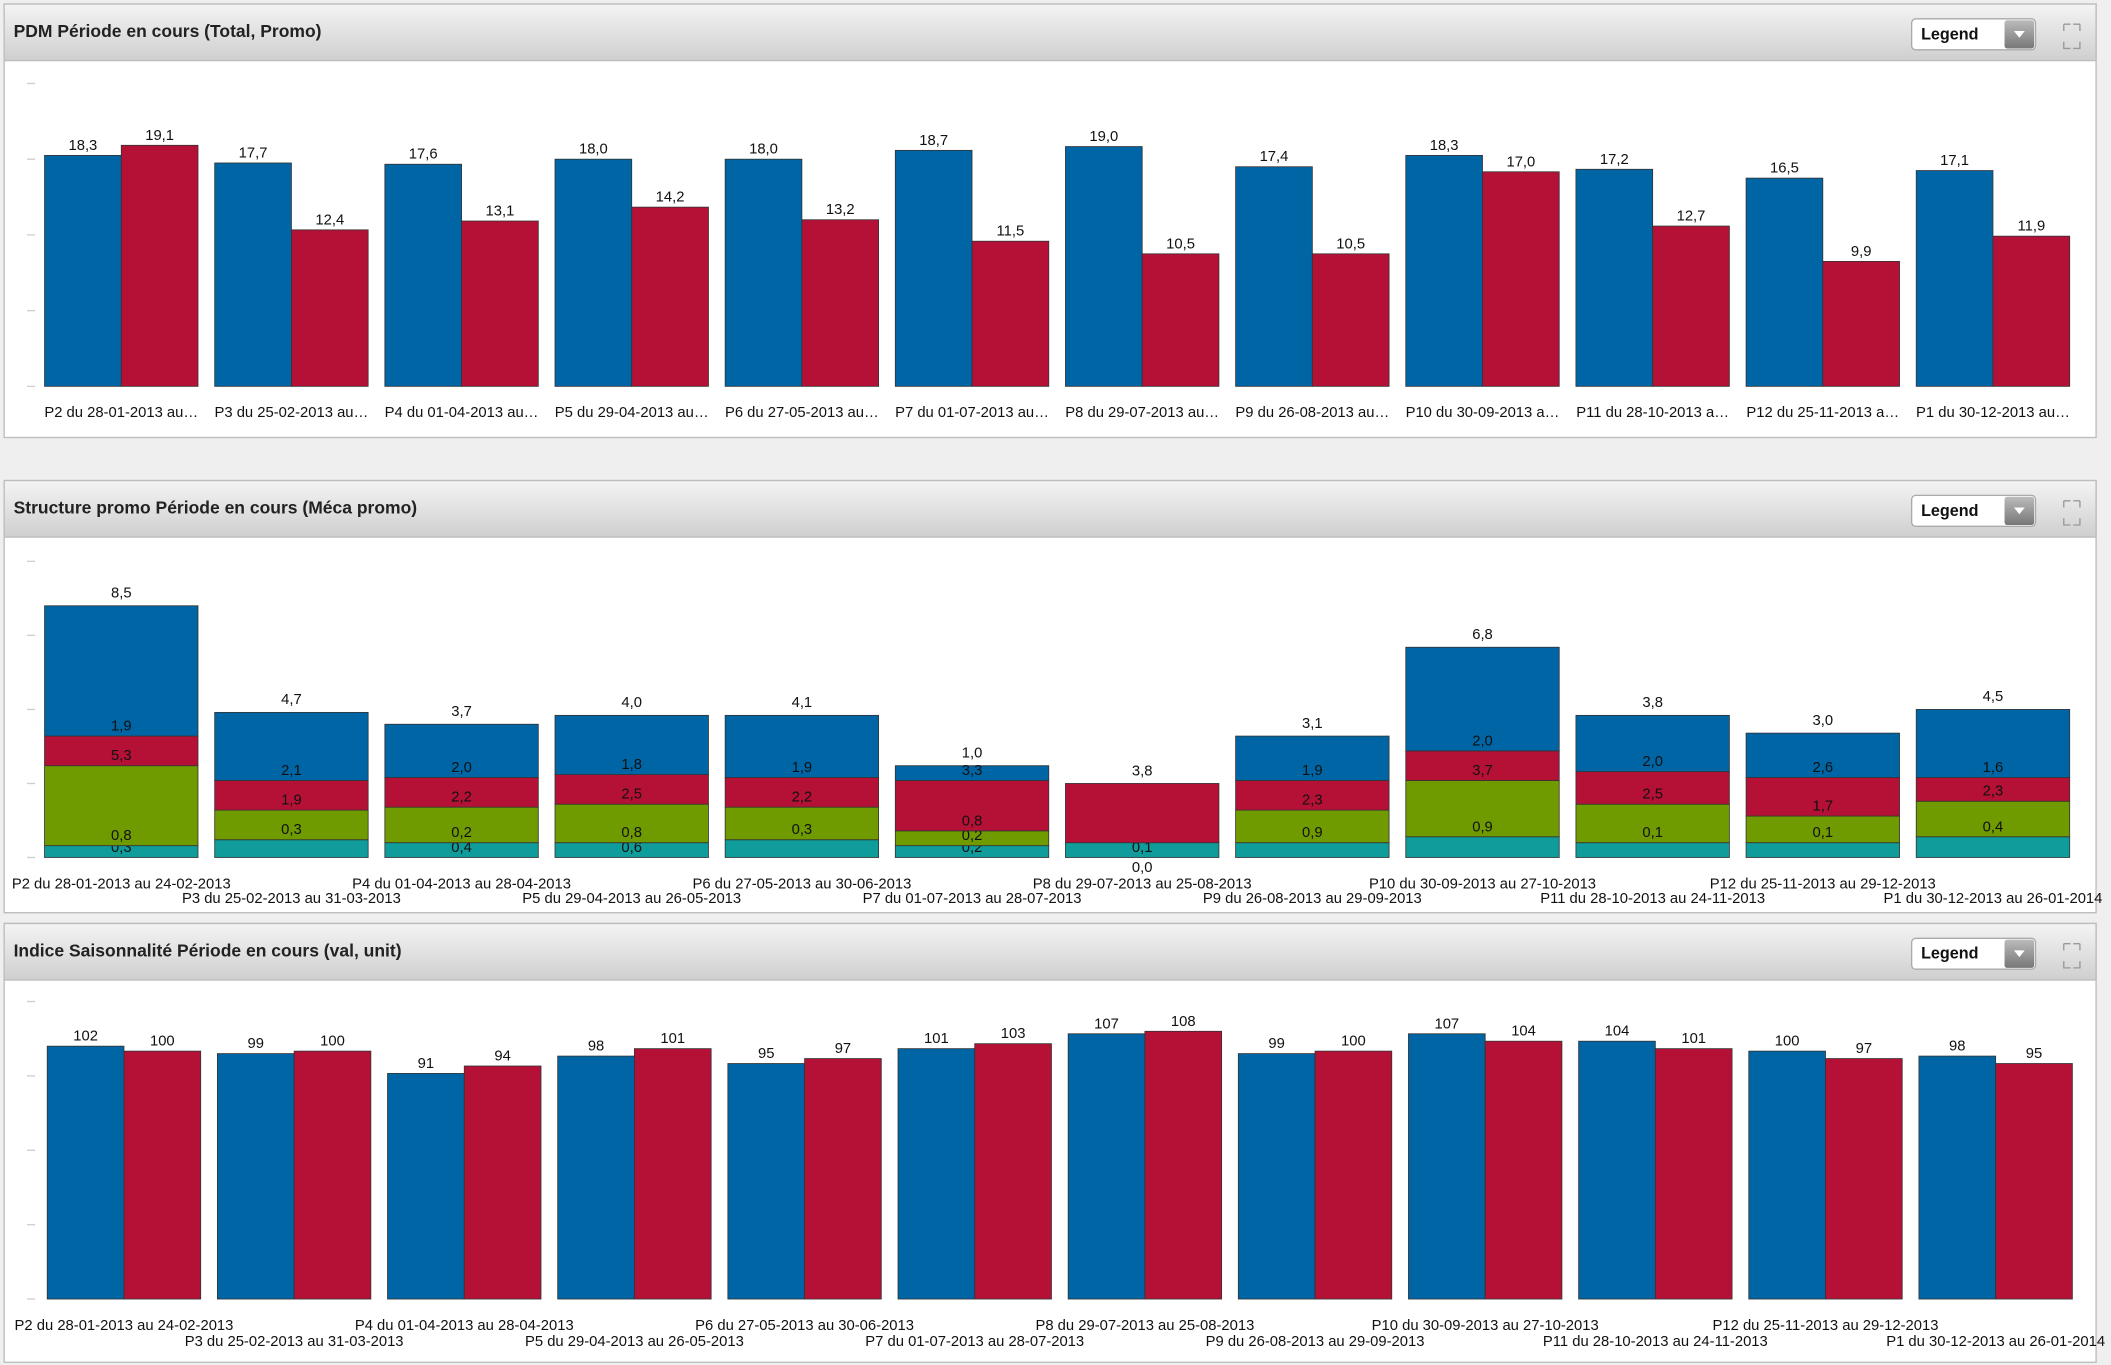 The image size is (2111, 1365). I want to click on total-label: 3,7, so click(461, 712).